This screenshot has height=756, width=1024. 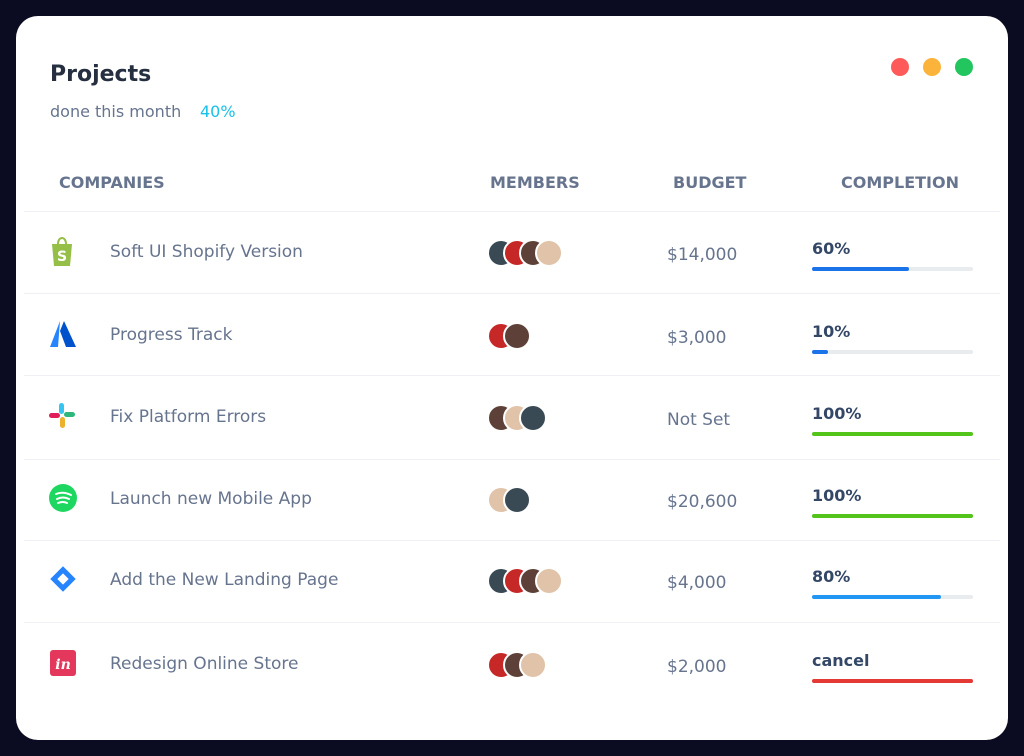 What do you see at coordinates (112, 182) in the screenshot?
I see `column-header: COMPANIES` at bounding box center [112, 182].